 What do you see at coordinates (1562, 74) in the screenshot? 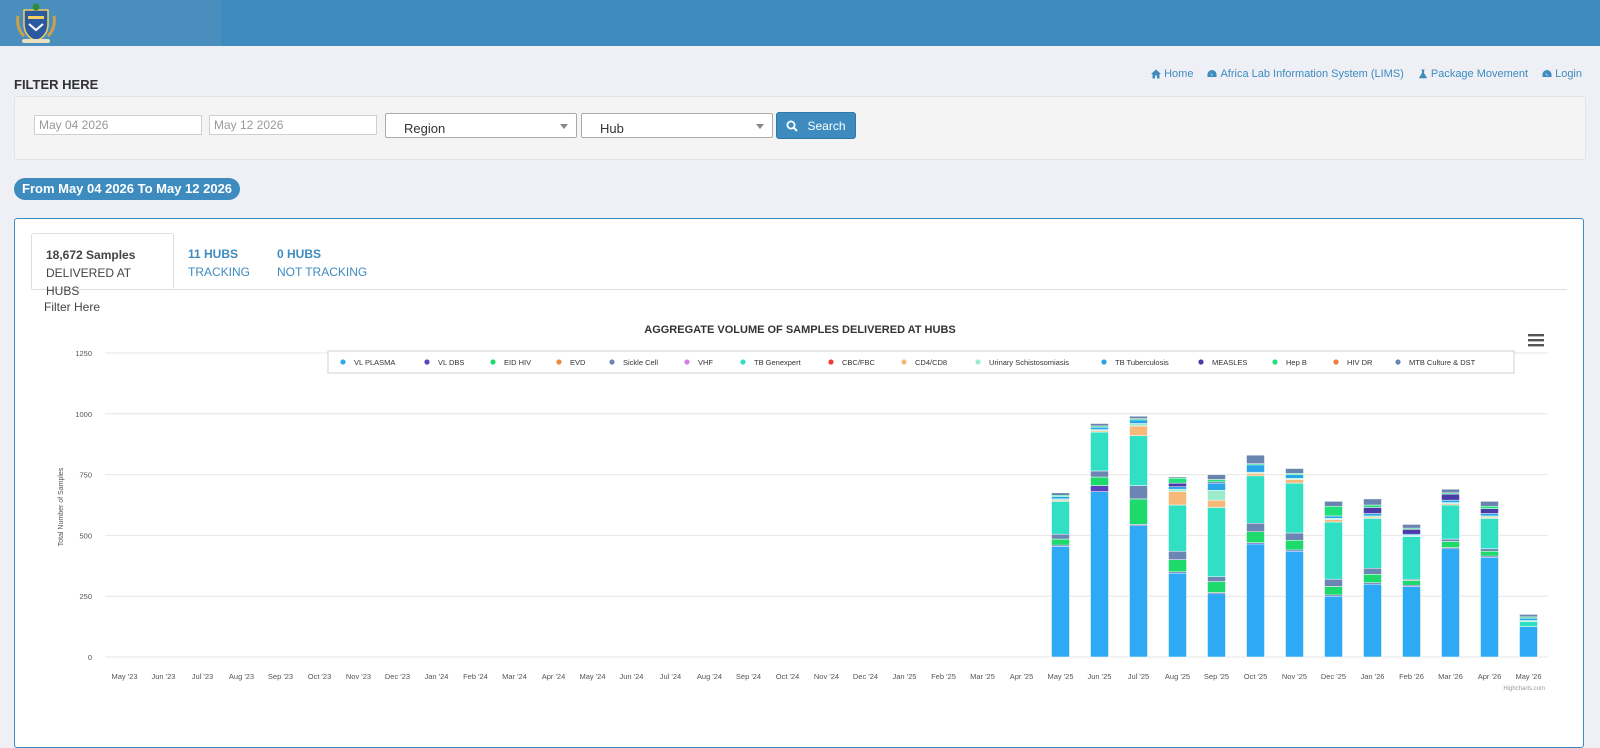
I see `nav-login-link: Login` at bounding box center [1562, 74].